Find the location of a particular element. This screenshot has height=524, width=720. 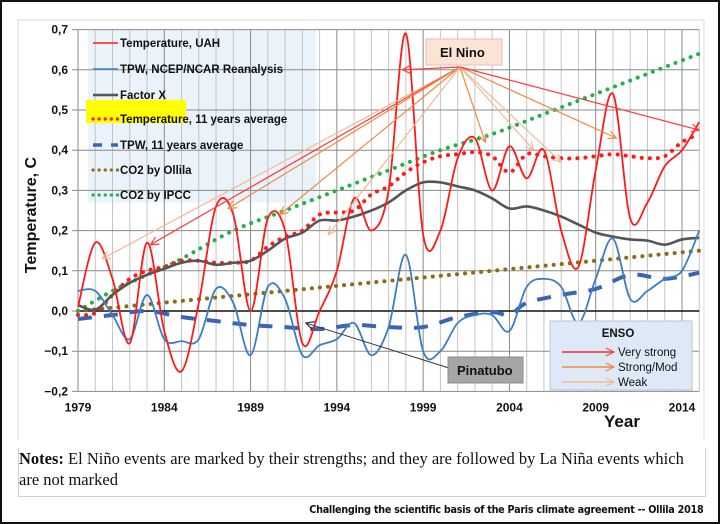

x-tick-label: 2014 is located at coordinates (682, 407).